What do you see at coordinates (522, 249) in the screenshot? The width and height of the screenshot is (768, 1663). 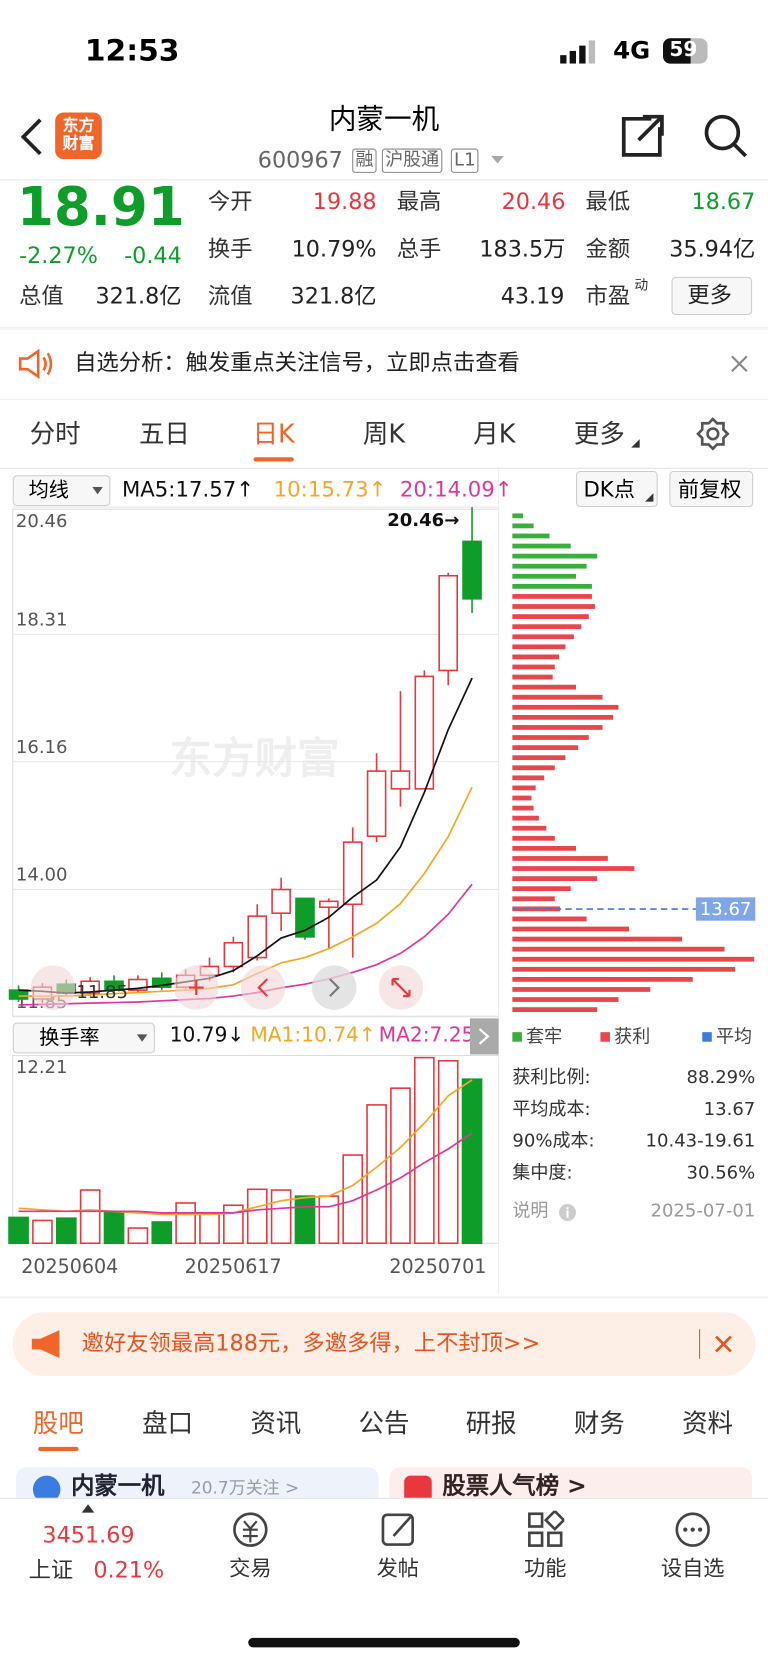 I see `stat-value: 183.5万` at bounding box center [522, 249].